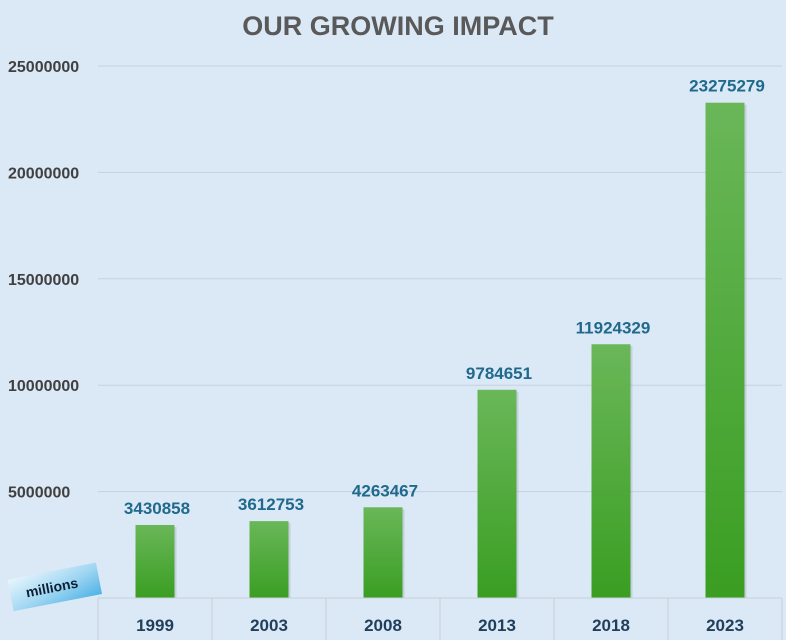 The image size is (786, 640). Describe the element at coordinates (155, 561) in the screenshot. I see `bar-1999` at that location.